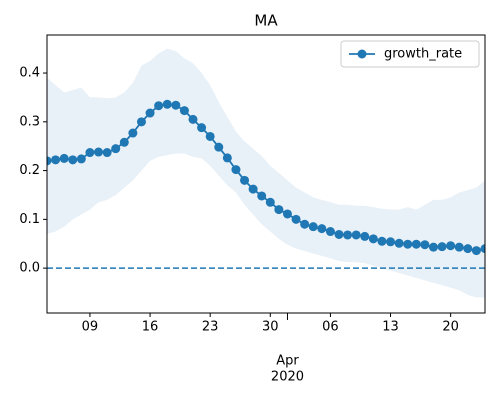  I want to click on chart-title: MA, so click(266, 21).